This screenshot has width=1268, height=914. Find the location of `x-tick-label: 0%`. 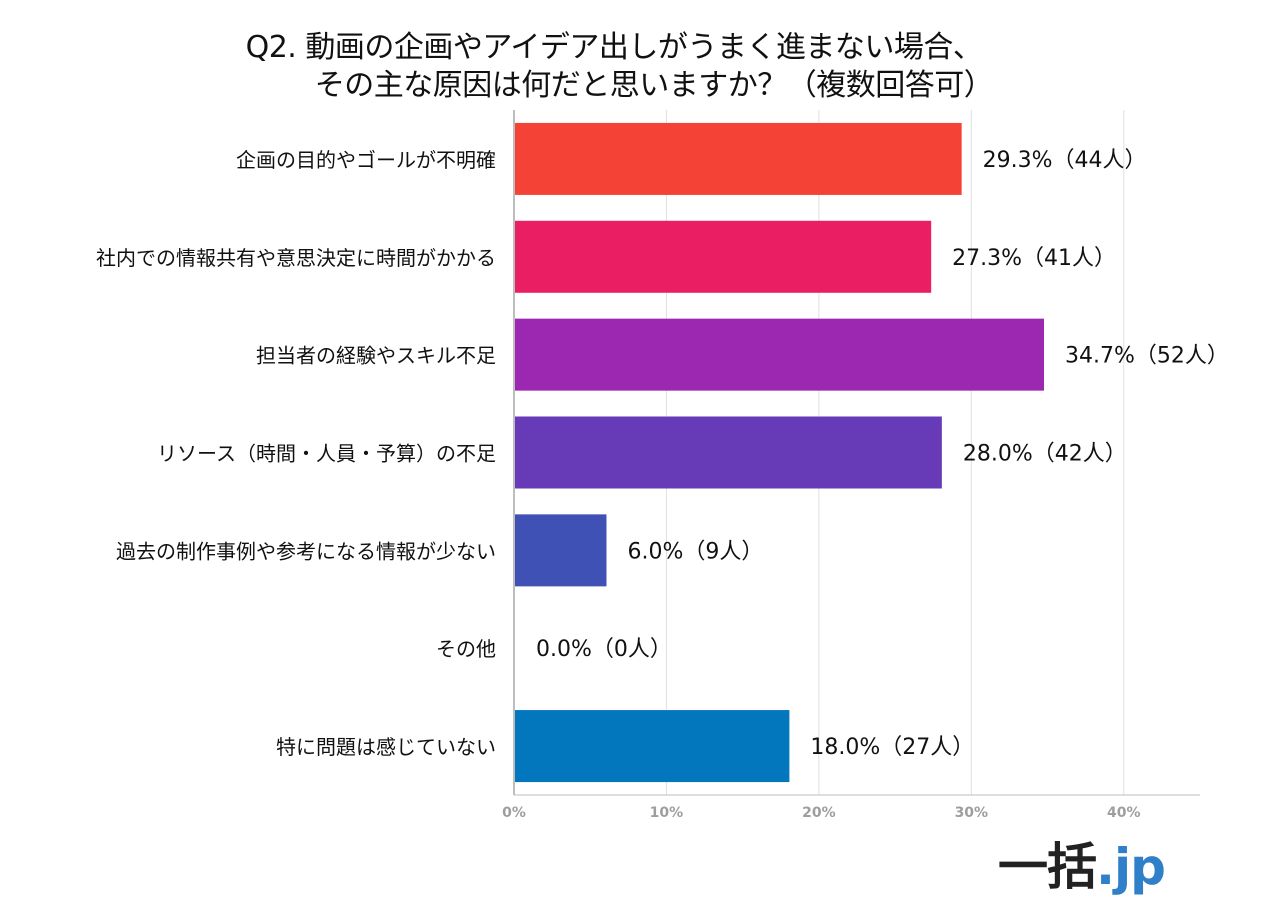

x-tick-label: 0% is located at coordinates (514, 813).